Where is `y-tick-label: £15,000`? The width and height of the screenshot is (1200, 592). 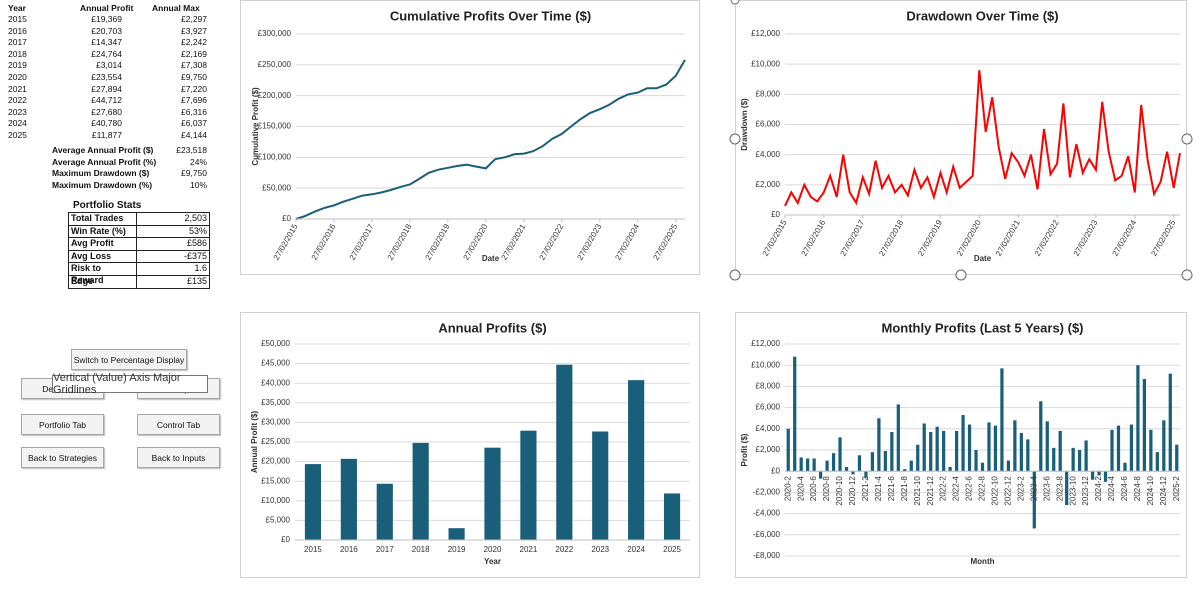 y-tick-label: £15,000 is located at coordinates (275, 480).